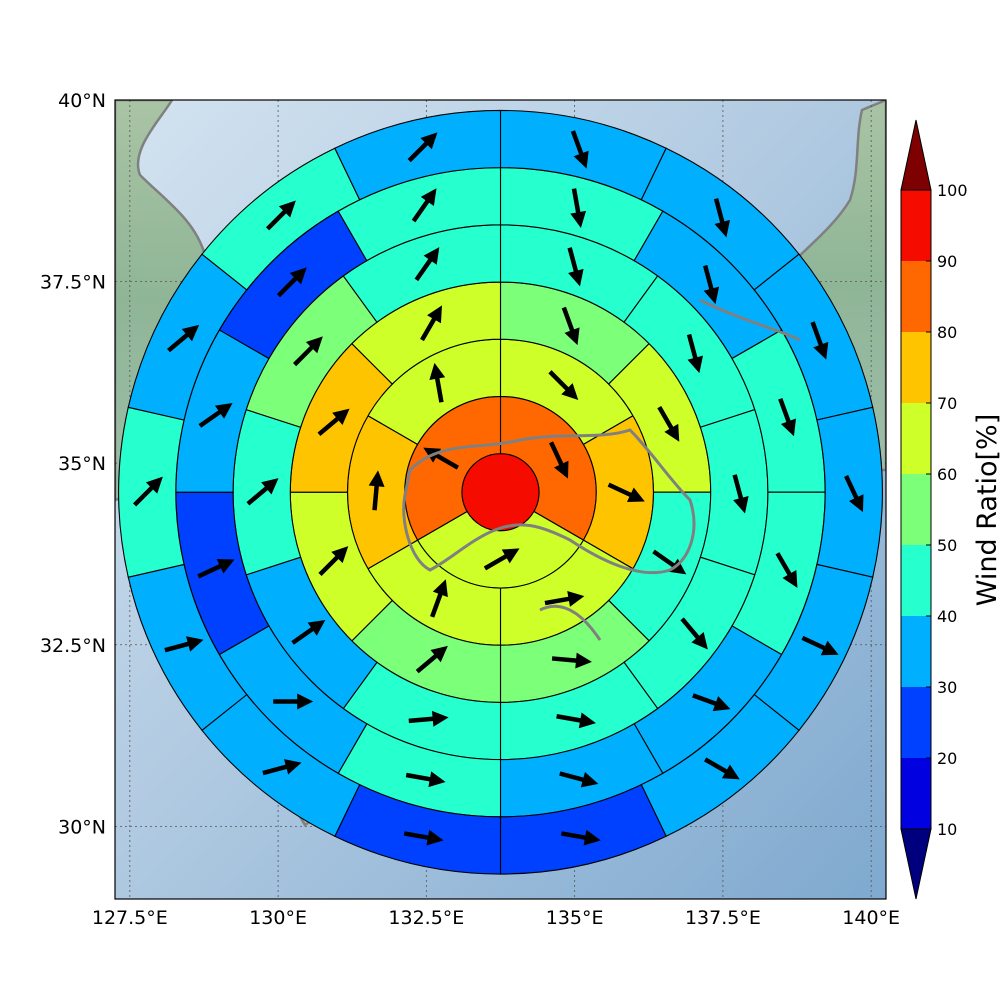 The height and width of the screenshot is (1000, 1000). I want to click on x-tick-label: 132.5°E, so click(426, 918).